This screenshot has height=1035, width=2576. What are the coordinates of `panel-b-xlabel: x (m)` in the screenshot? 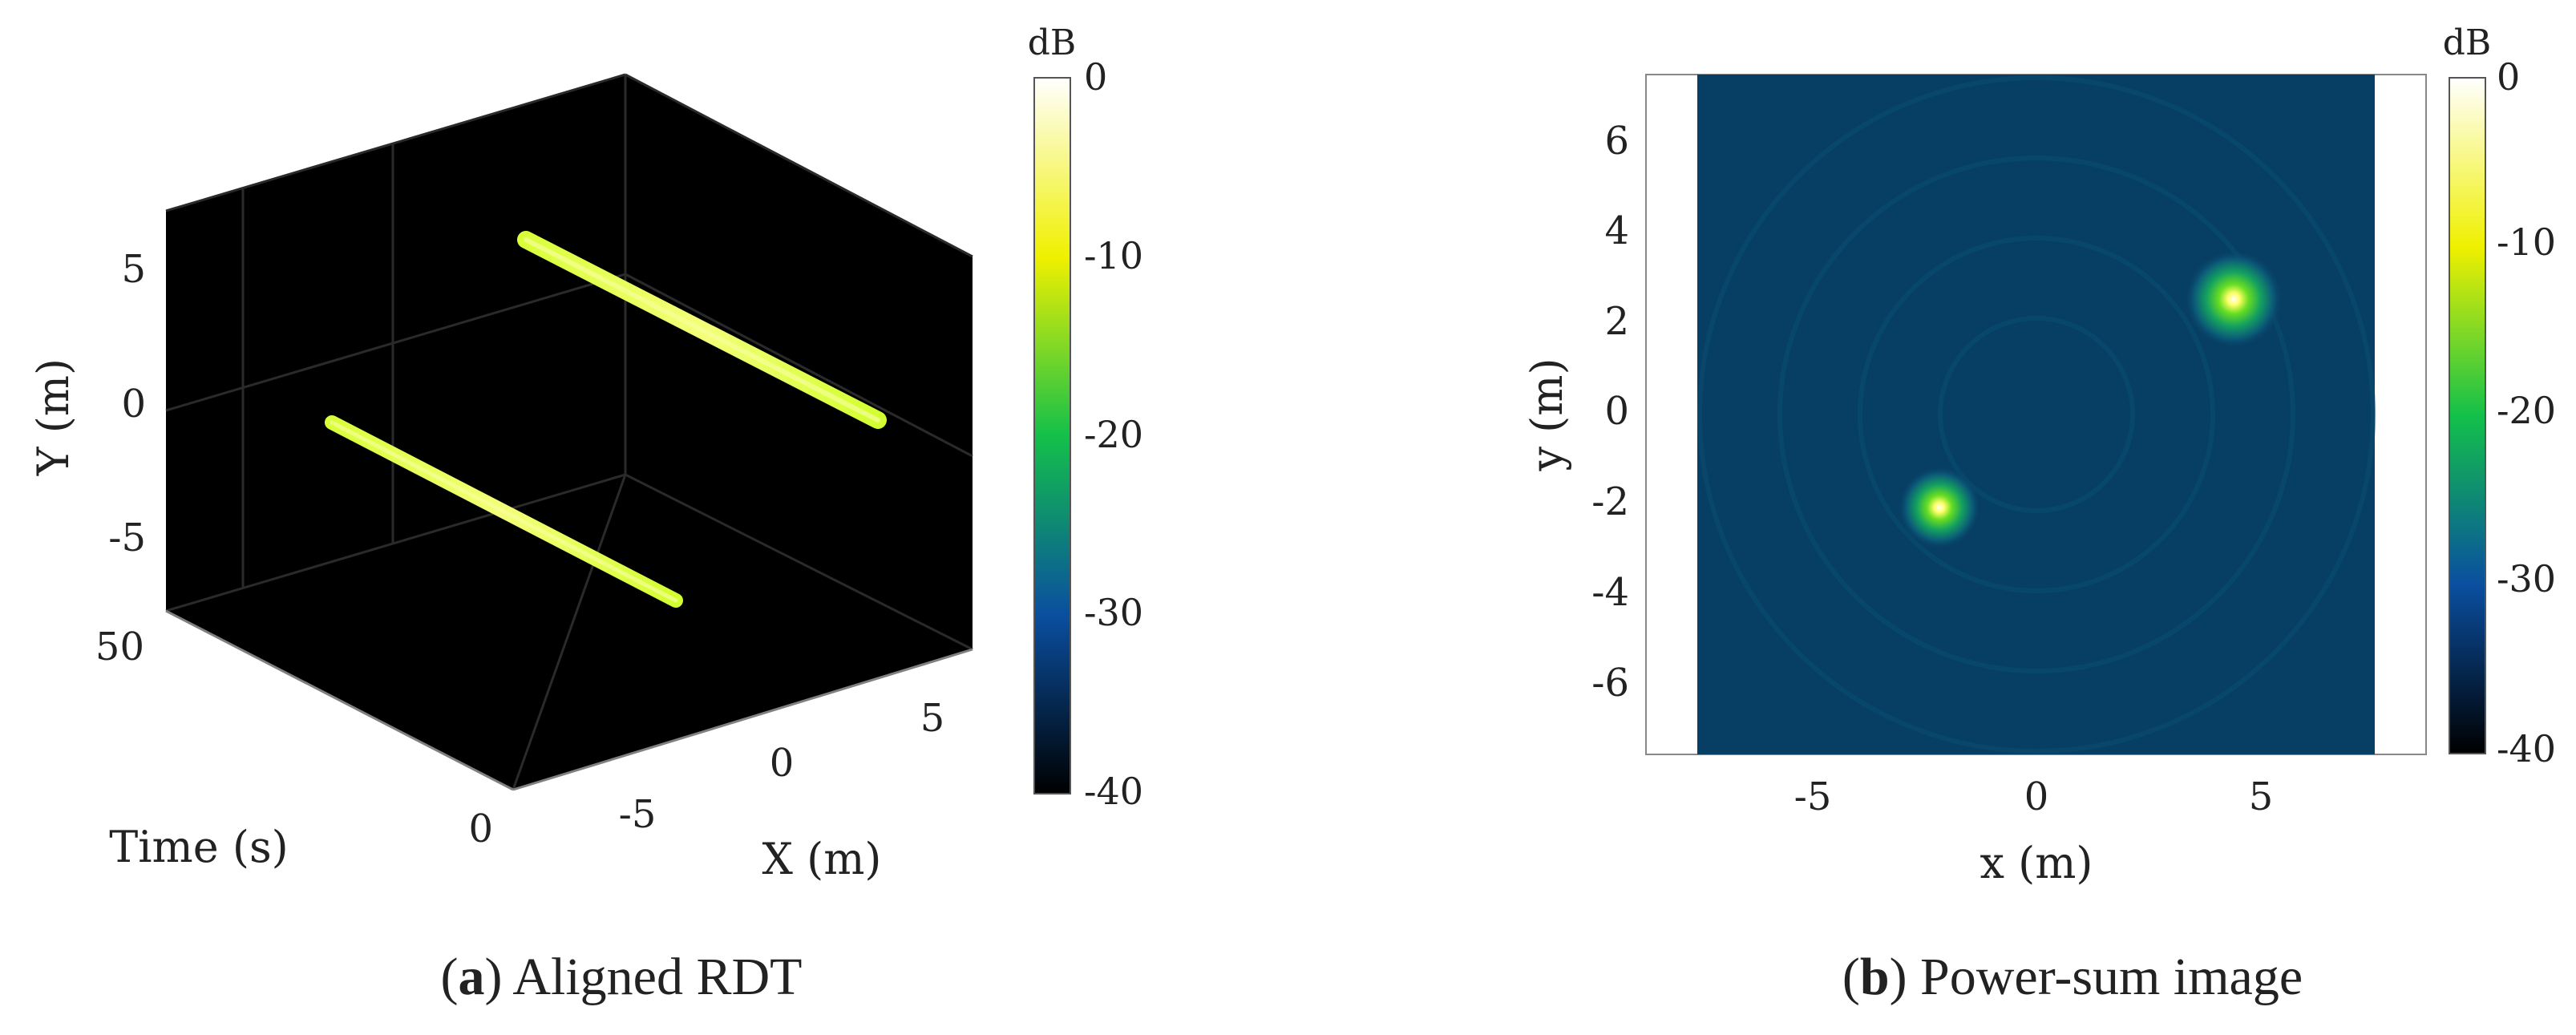 It's located at (2036, 863).